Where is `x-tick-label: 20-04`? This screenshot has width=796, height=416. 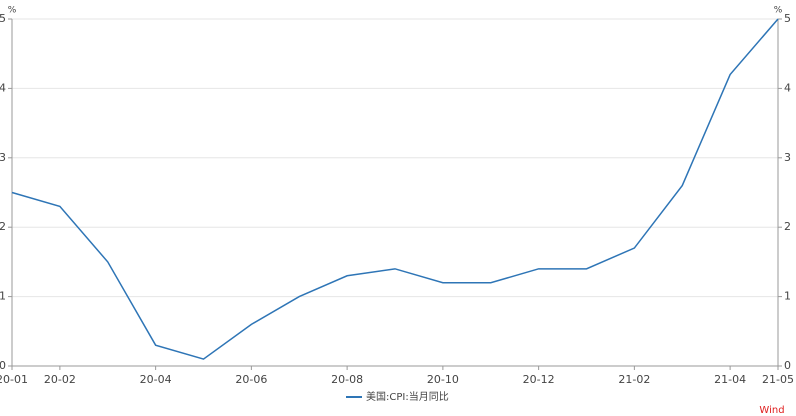 x-tick-label: 20-04 is located at coordinates (156, 379).